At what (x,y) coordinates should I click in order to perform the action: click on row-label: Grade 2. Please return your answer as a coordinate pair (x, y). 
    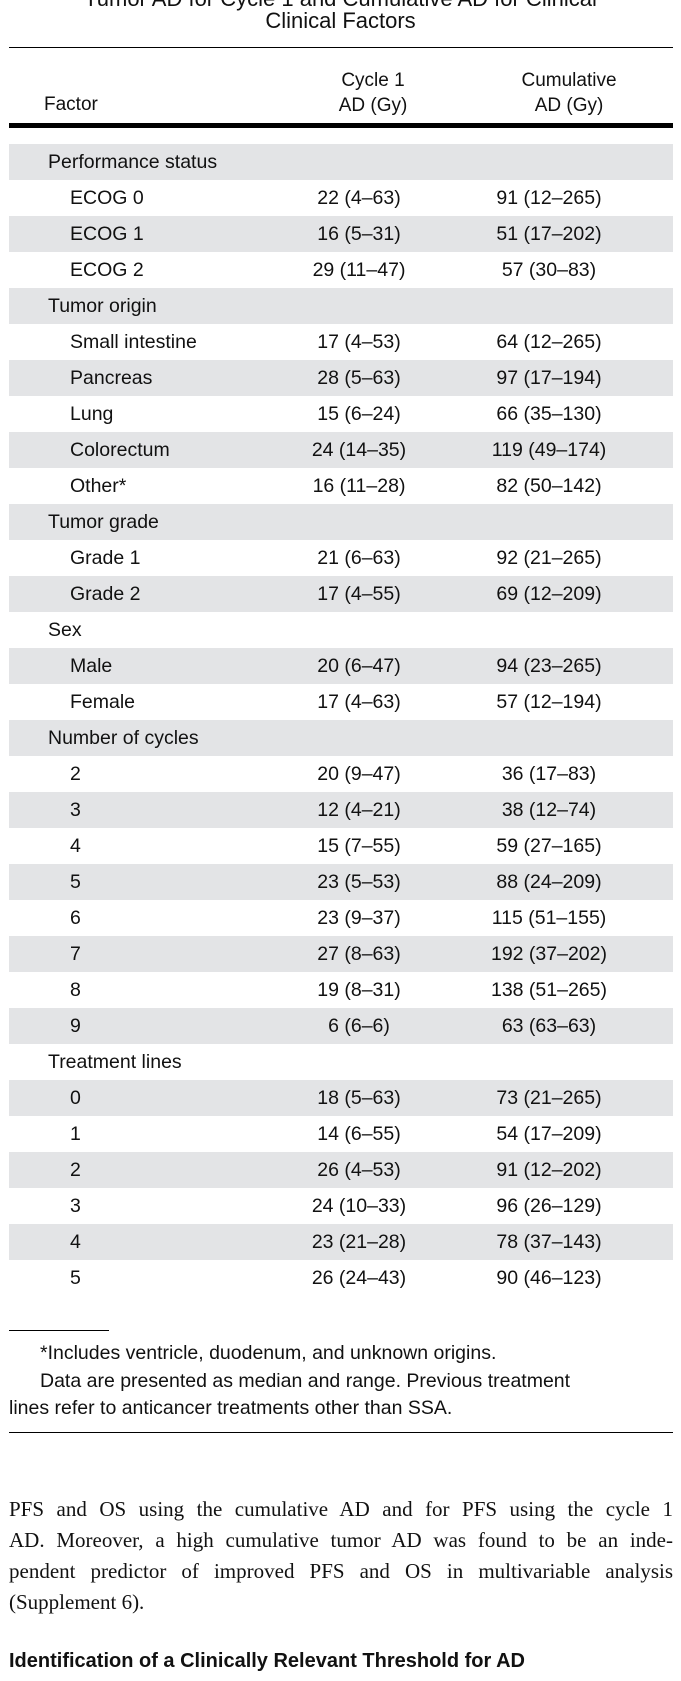
    Looking at the image, I should click on (105, 594).